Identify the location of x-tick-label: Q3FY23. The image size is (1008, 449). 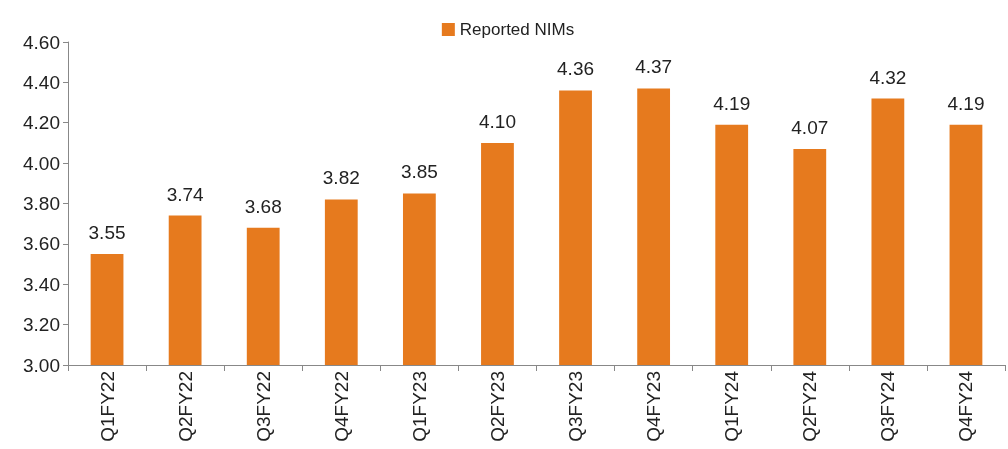
(576, 406).